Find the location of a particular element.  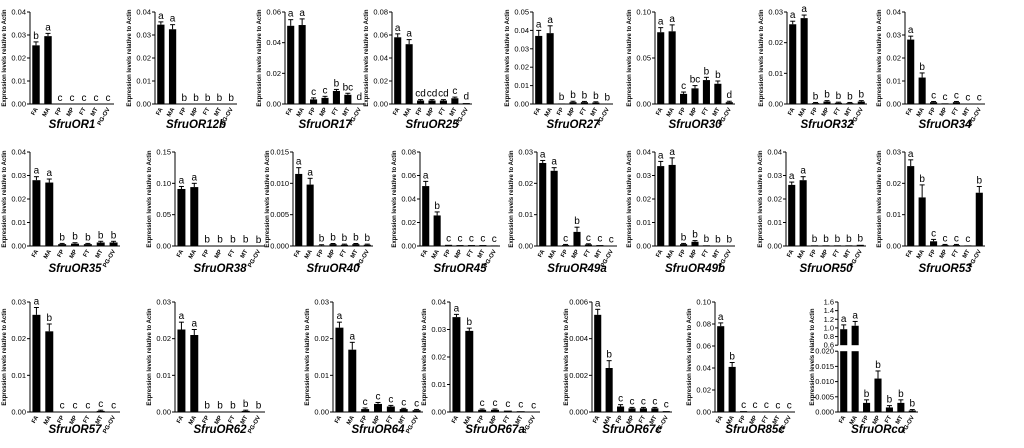

y-tick-label: 0.06 is located at coordinates (703, 346).